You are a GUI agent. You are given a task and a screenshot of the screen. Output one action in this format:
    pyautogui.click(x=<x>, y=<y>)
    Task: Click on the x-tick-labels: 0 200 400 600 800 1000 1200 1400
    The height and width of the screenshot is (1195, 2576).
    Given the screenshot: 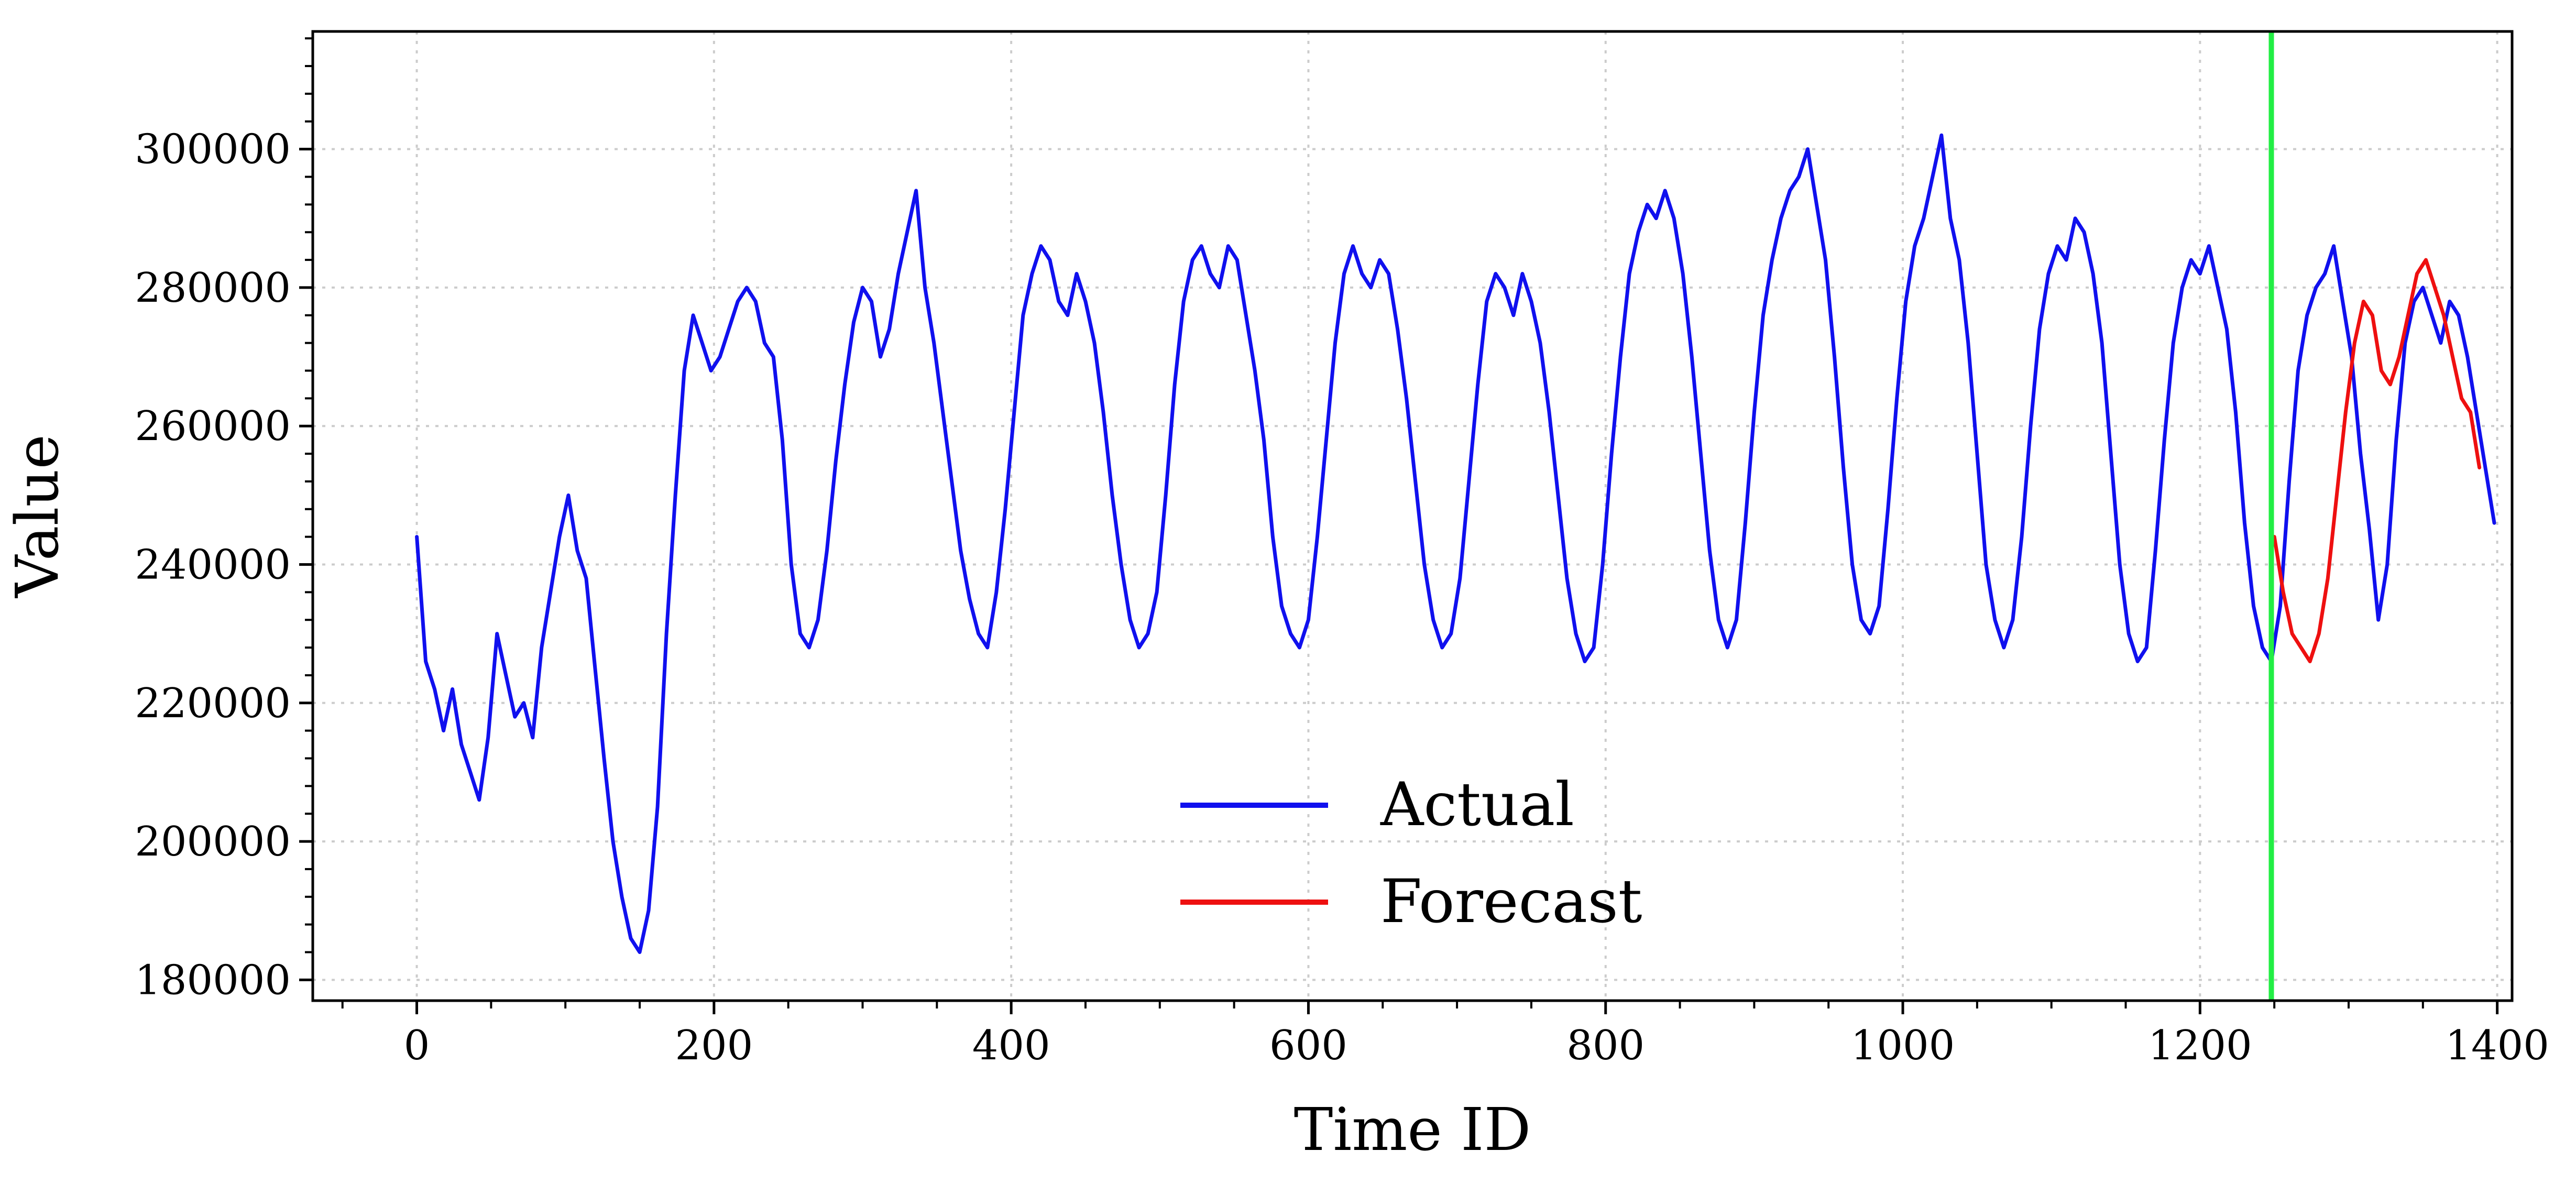 What is the action you would take?
    pyautogui.click(x=1476, y=1045)
    